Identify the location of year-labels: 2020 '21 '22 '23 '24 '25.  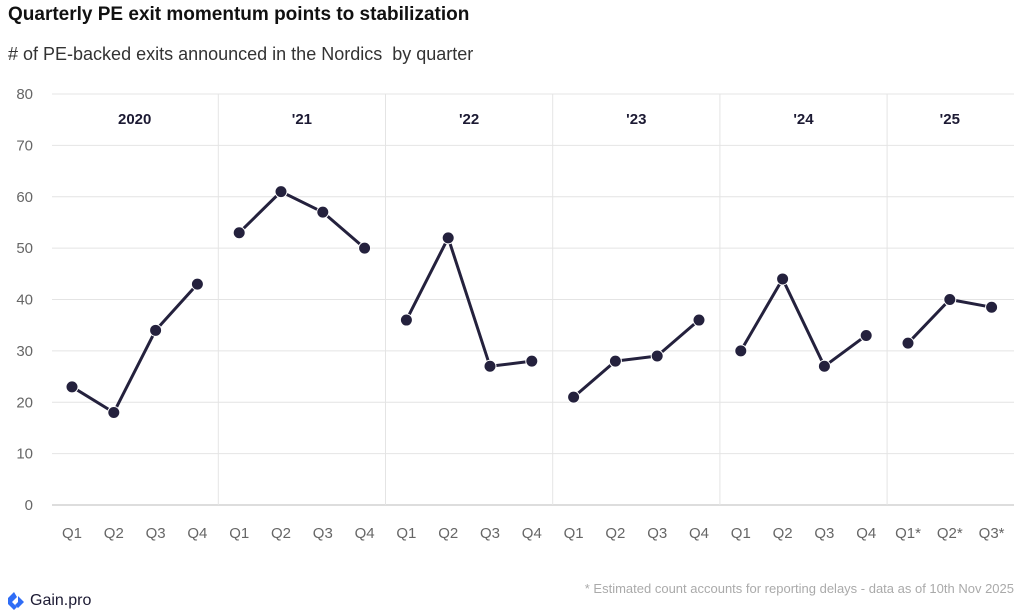
(539, 119).